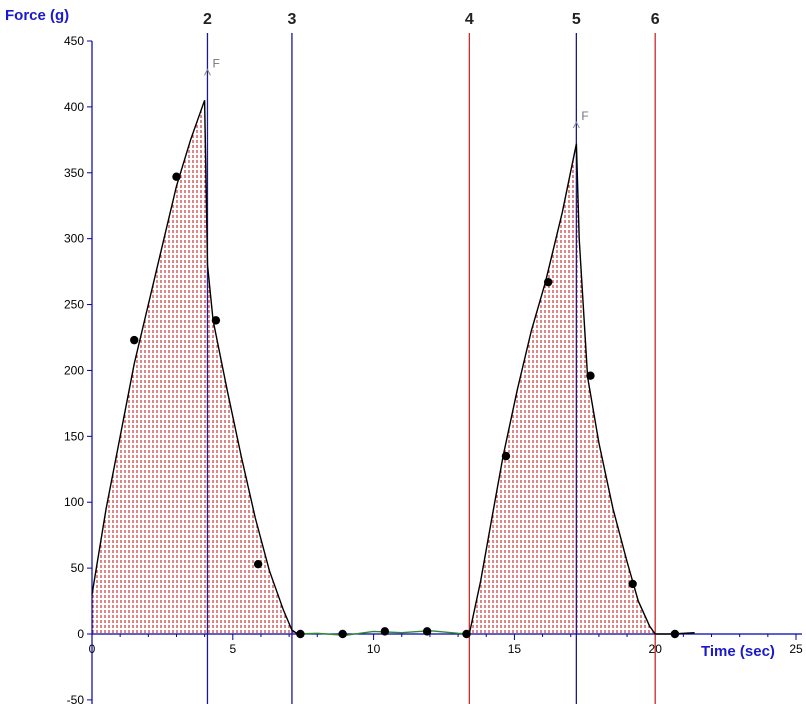  I want to click on x-axis-title: Time (sec), so click(738, 651).